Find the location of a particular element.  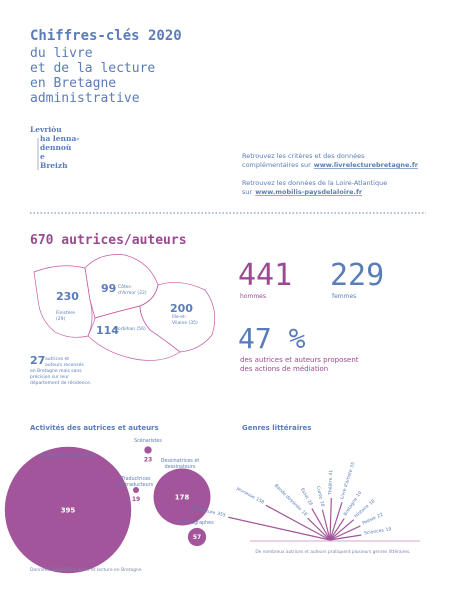

logo-line: Breizh is located at coordinates (54, 165).